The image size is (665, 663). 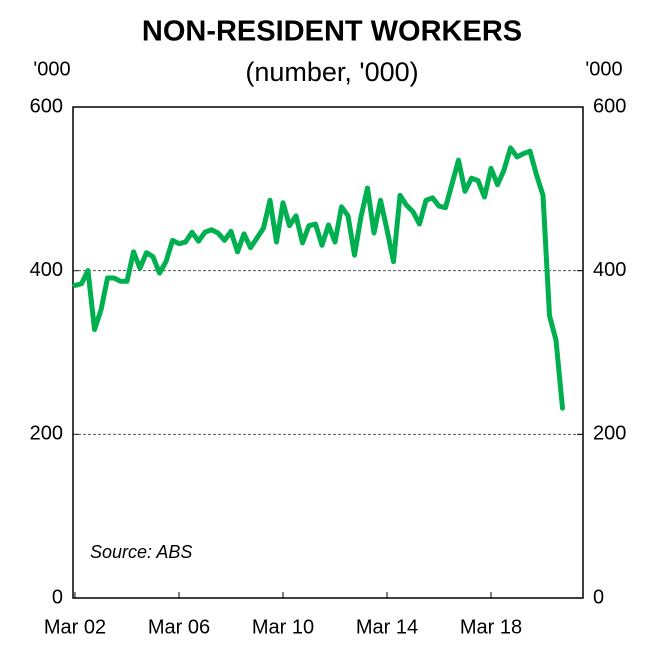 What do you see at coordinates (331, 72) in the screenshot?
I see `chart-subtitle: (number, '000)` at bounding box center [331, 72].